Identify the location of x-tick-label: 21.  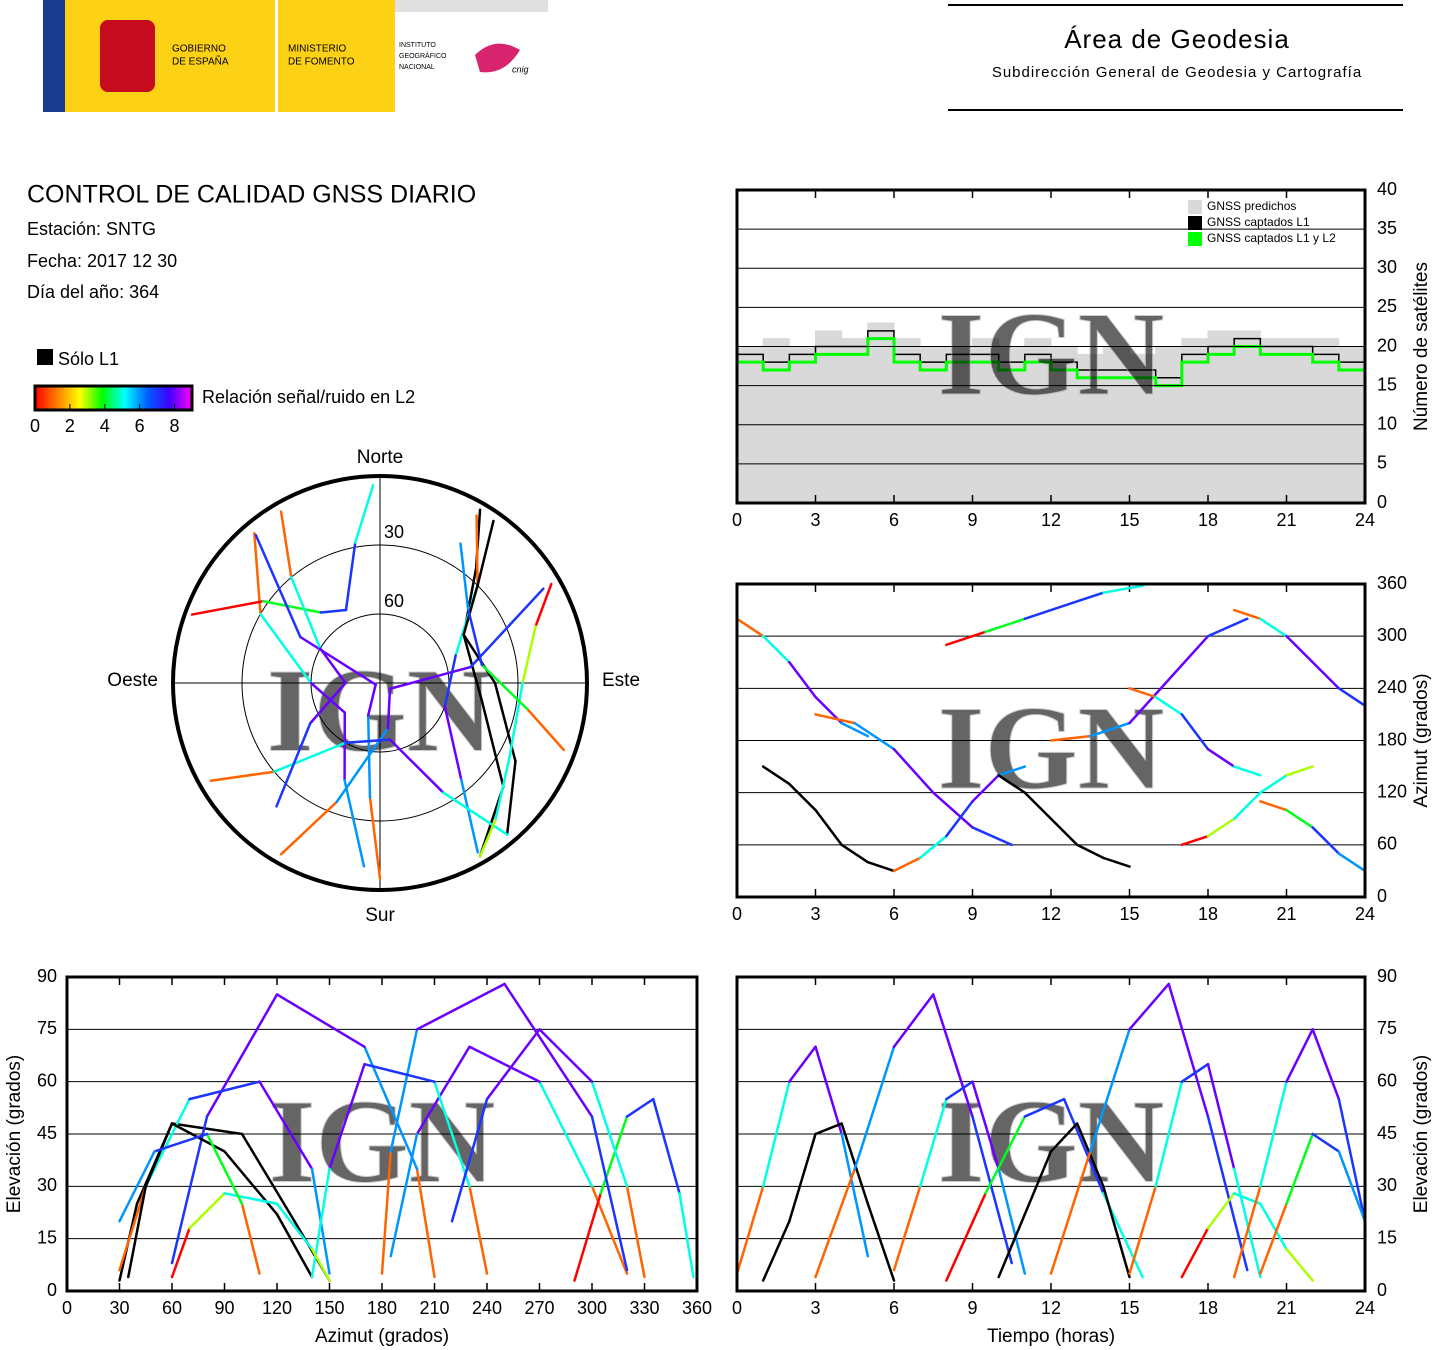
(1286, 520).